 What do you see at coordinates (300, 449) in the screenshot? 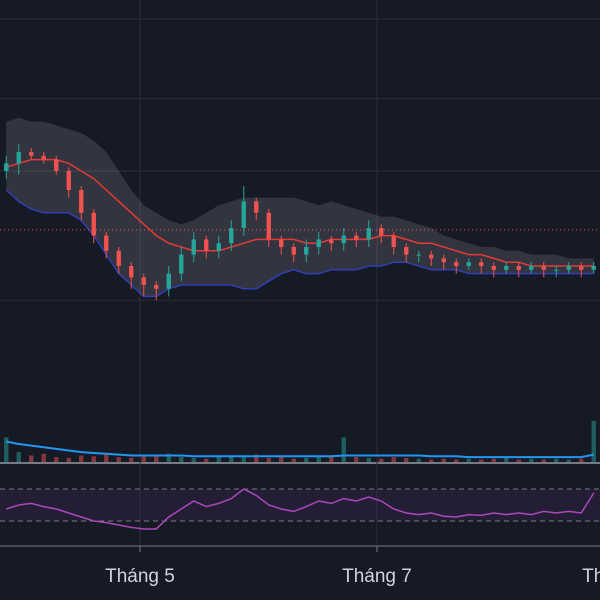
I see `volume-ma` at bounding box center [300, 449].